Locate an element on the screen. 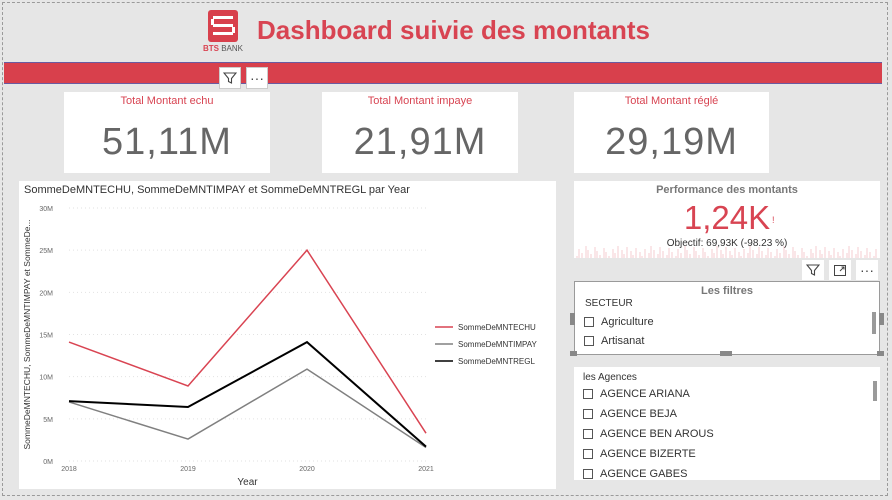 The width and height of the screenshot is (892, 500). banner-filter-button is located at coordinates (230, 78).